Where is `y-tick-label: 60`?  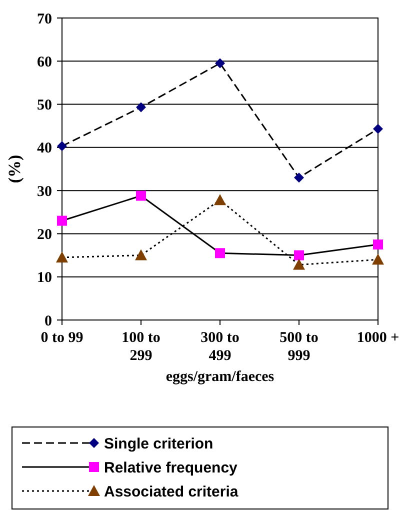
y-tick-label: 60 is located at coordinates (44, 62).